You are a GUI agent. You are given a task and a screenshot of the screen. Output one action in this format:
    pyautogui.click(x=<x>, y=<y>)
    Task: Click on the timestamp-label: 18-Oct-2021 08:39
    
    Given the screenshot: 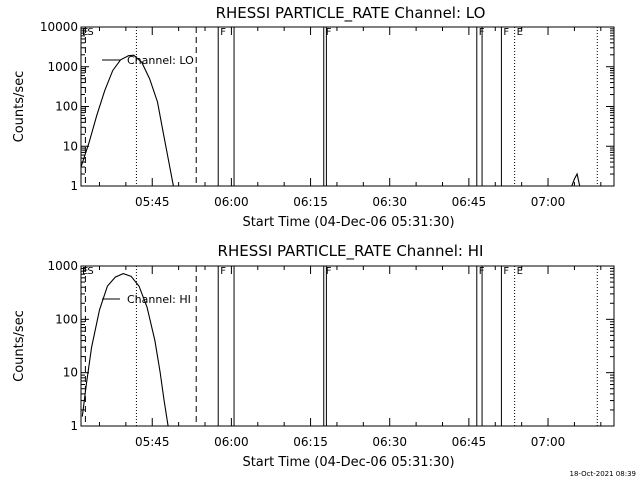 What is the action you would take?
    pyautogui.click(x=603, y=474)
    